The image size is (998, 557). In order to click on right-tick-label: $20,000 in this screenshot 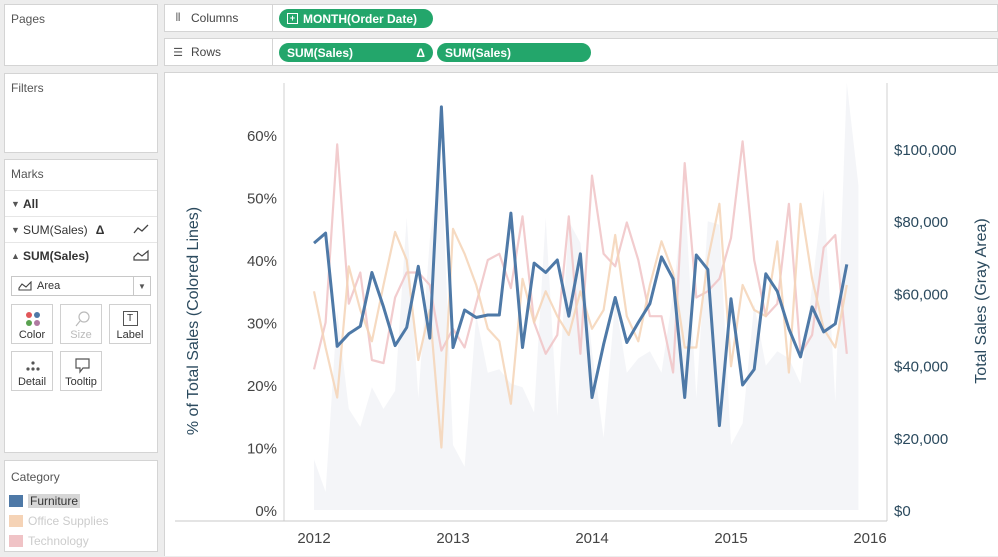, I will do `click(921, 439)`.